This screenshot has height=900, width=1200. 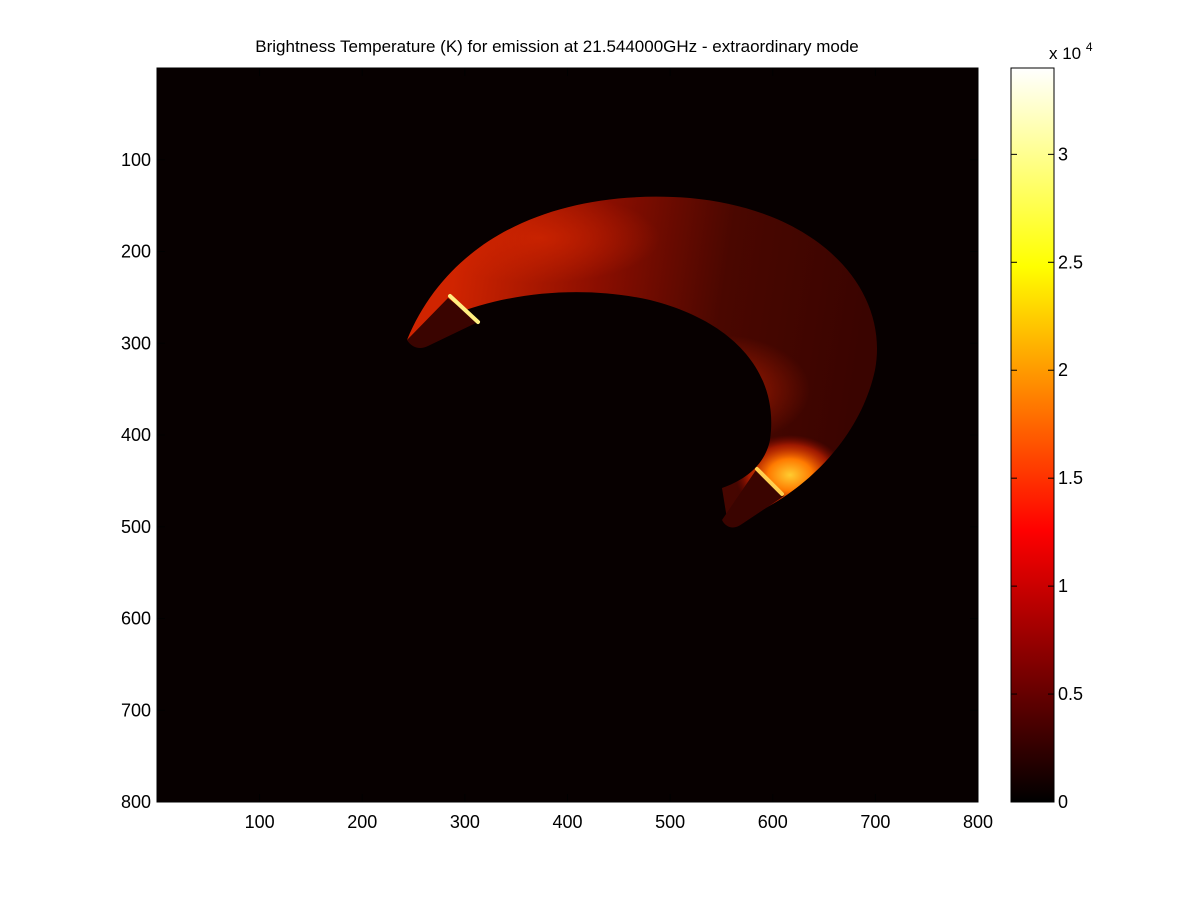 I want to click on y-tick-label: 300, so click(x=136, y=343).